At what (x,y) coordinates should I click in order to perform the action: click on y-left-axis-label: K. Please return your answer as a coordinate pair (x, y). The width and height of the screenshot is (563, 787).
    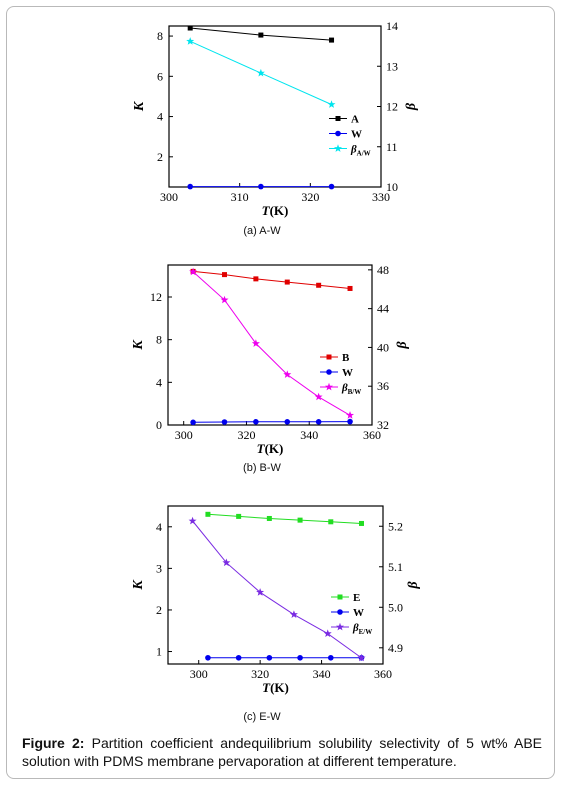
    Looking at the image, I should click on (138, 345).